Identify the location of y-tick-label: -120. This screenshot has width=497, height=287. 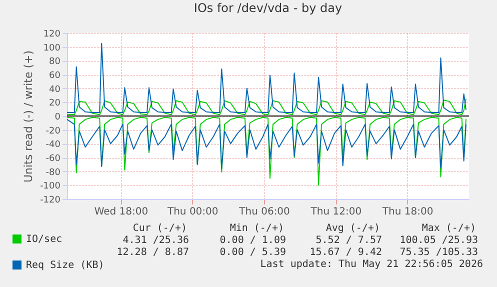
(50, 201).